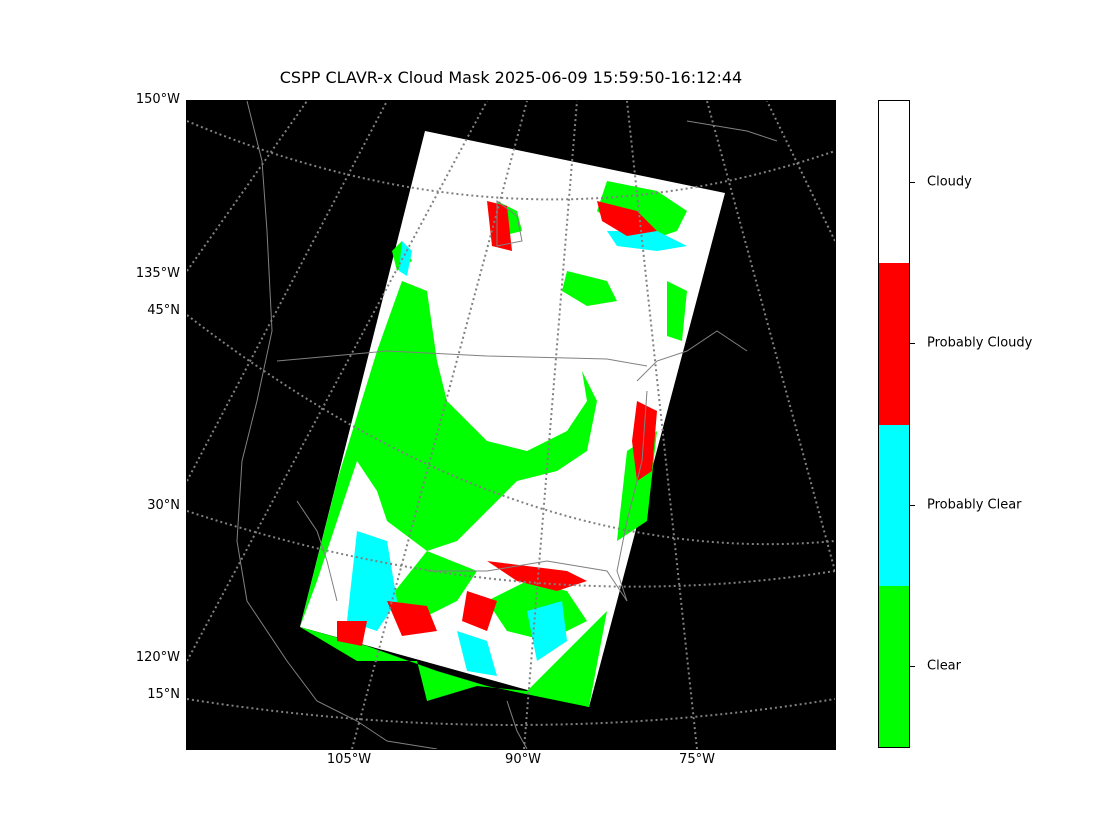 This screenshot has width=1120, height=840. I want to click on colorbar-clear, so click(894, 666).